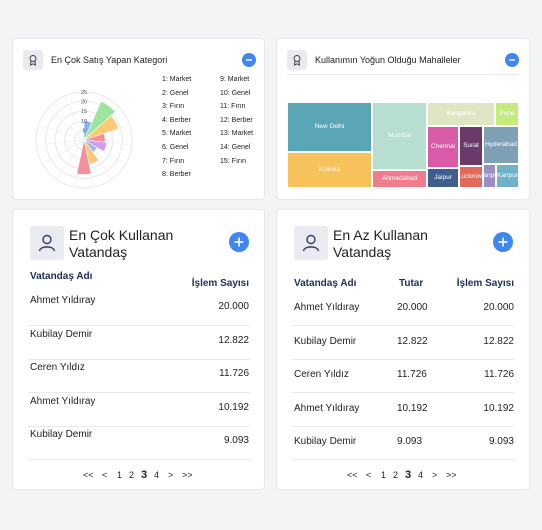 This screenshot has height=530, width=542. I want to click on legend-item: 3: Fırın, so click(173, 107).